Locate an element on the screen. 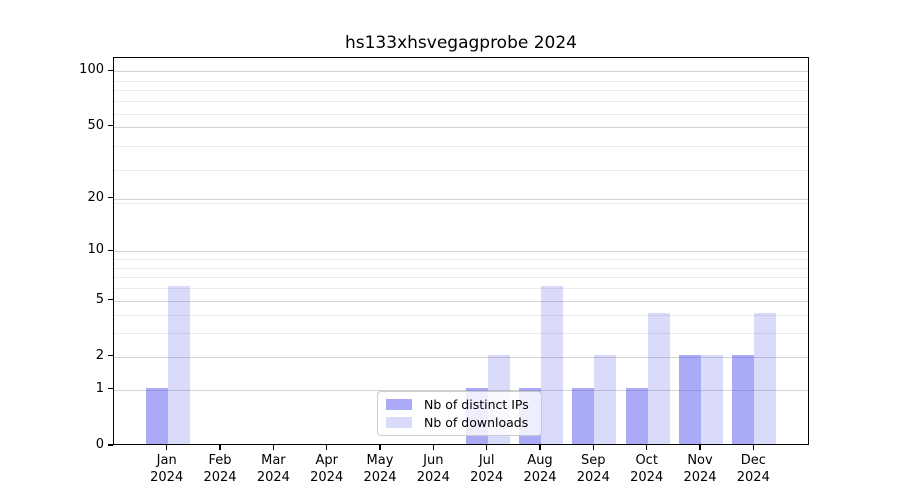  y-tick-label-20: 20 is located at coordinates (95, 197).